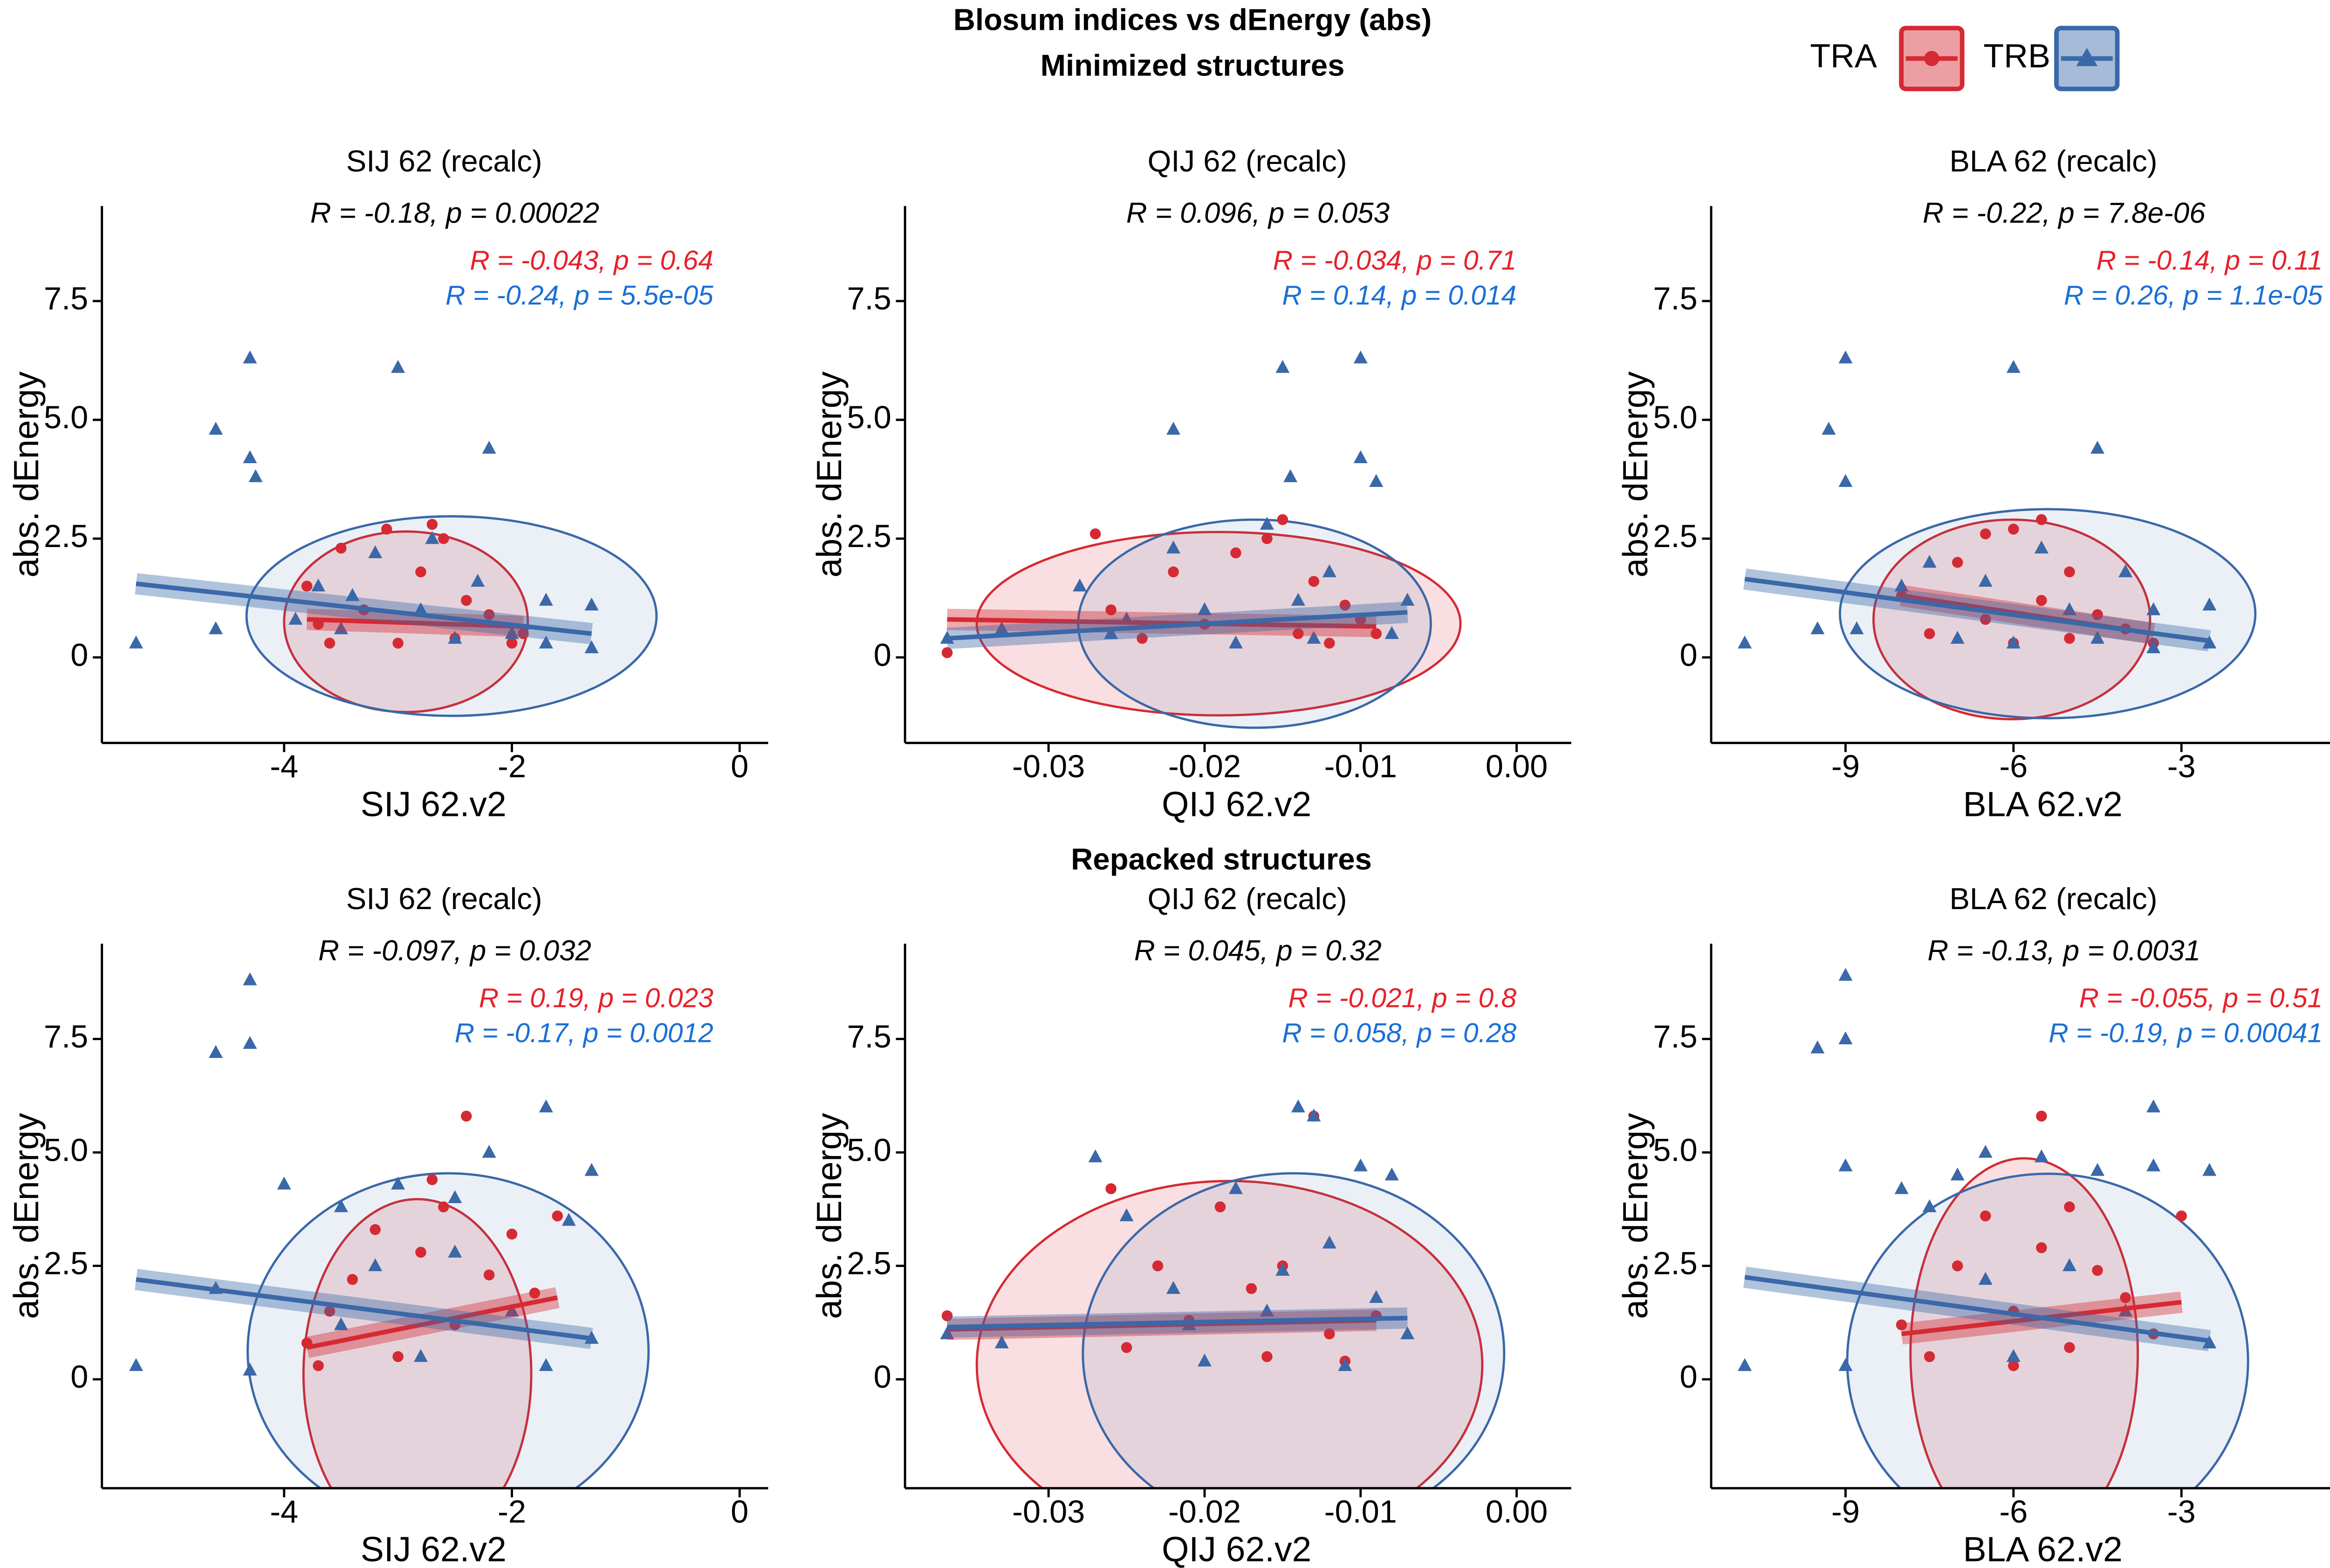  I want to click on legend-label: TRA, so click(1843, 56).